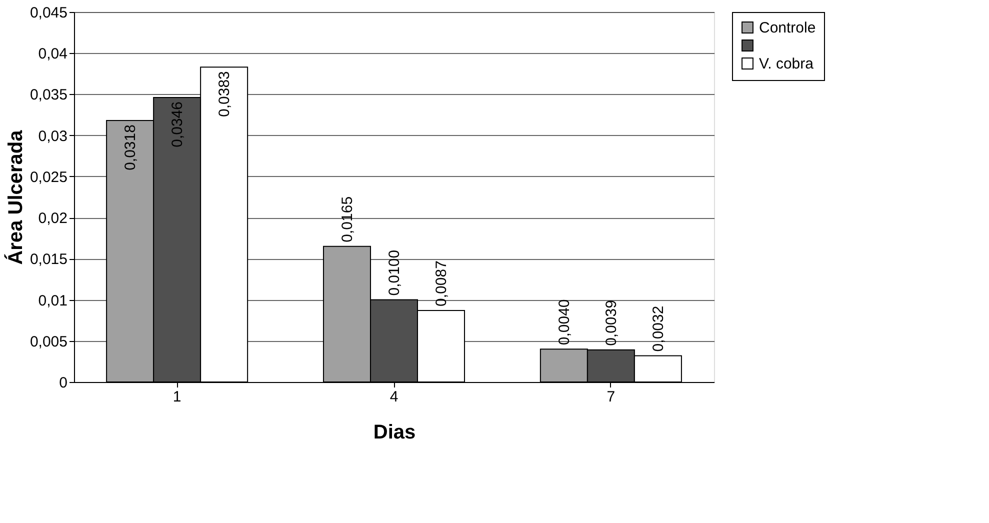 This screenshot has height=523, width=989. Describe the element at coordinates (658, 329) in the screenshot. I see `data-label: 0,0032` at that location.